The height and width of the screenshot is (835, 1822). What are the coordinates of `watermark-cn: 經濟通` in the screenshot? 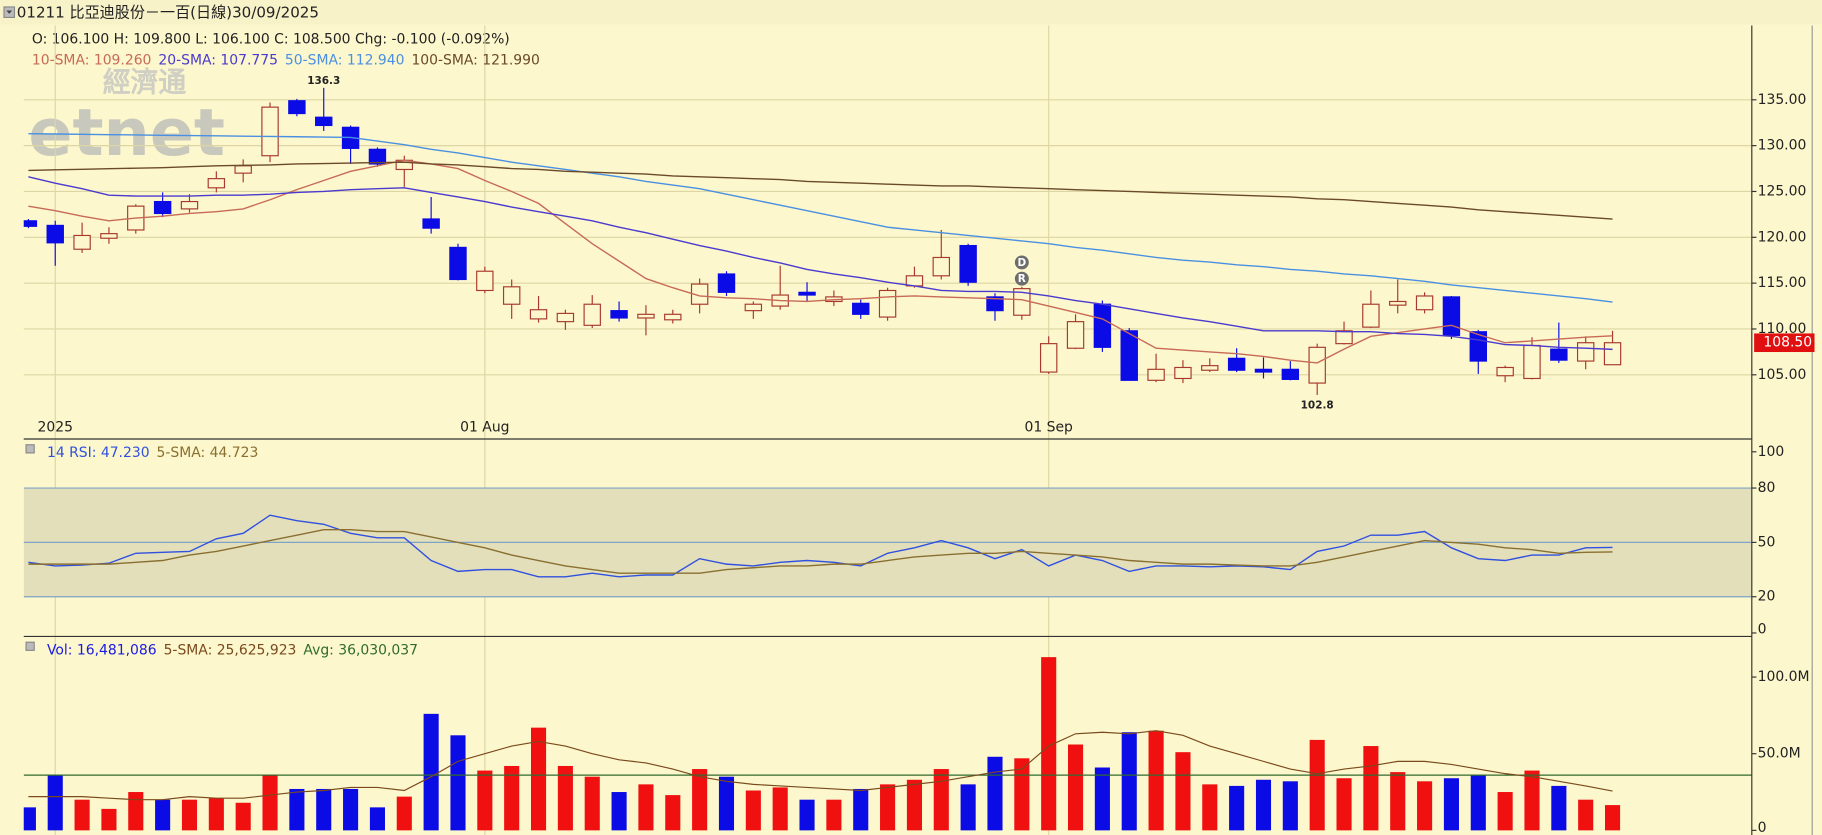 It's located at (145, 82).